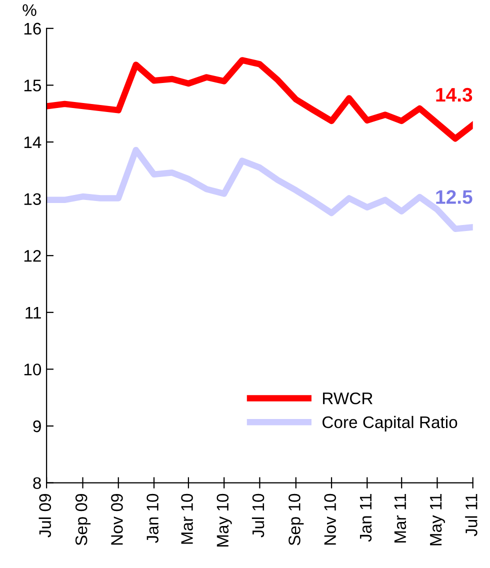 The height and width of the screenshot is (568, 490). I want to click on y-tick-label: 13, so click(32, 199).